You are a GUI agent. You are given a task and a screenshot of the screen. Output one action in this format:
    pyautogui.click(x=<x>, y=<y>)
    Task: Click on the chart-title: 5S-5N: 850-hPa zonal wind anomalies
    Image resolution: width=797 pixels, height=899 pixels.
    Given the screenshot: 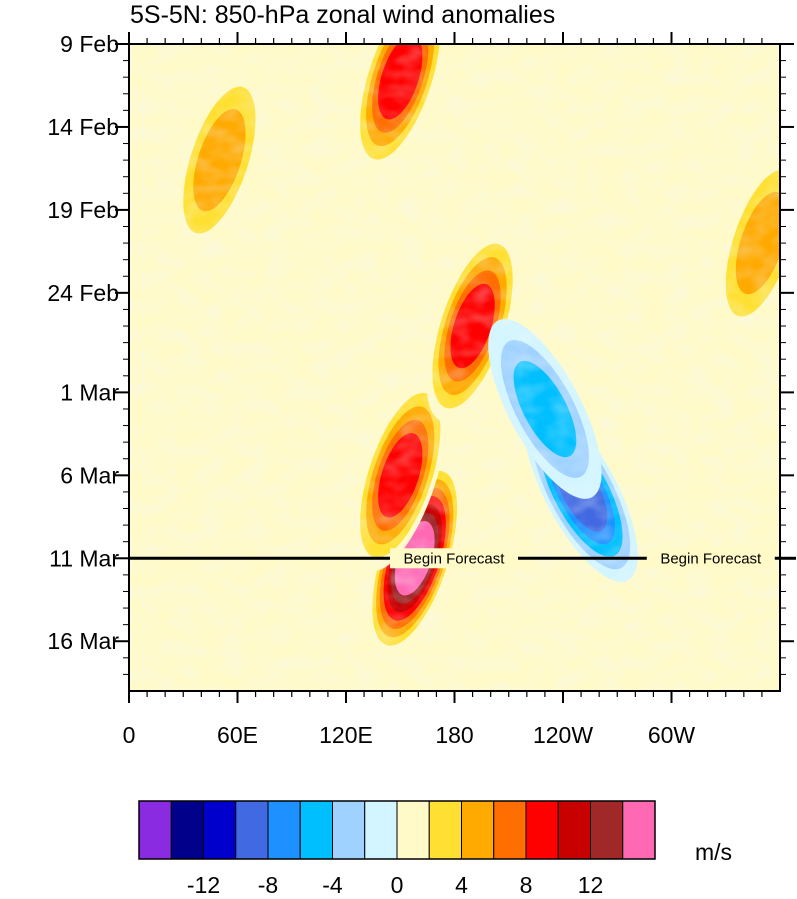 What is the action you would take?
    pyautogui.click(x=342, y=15)
    